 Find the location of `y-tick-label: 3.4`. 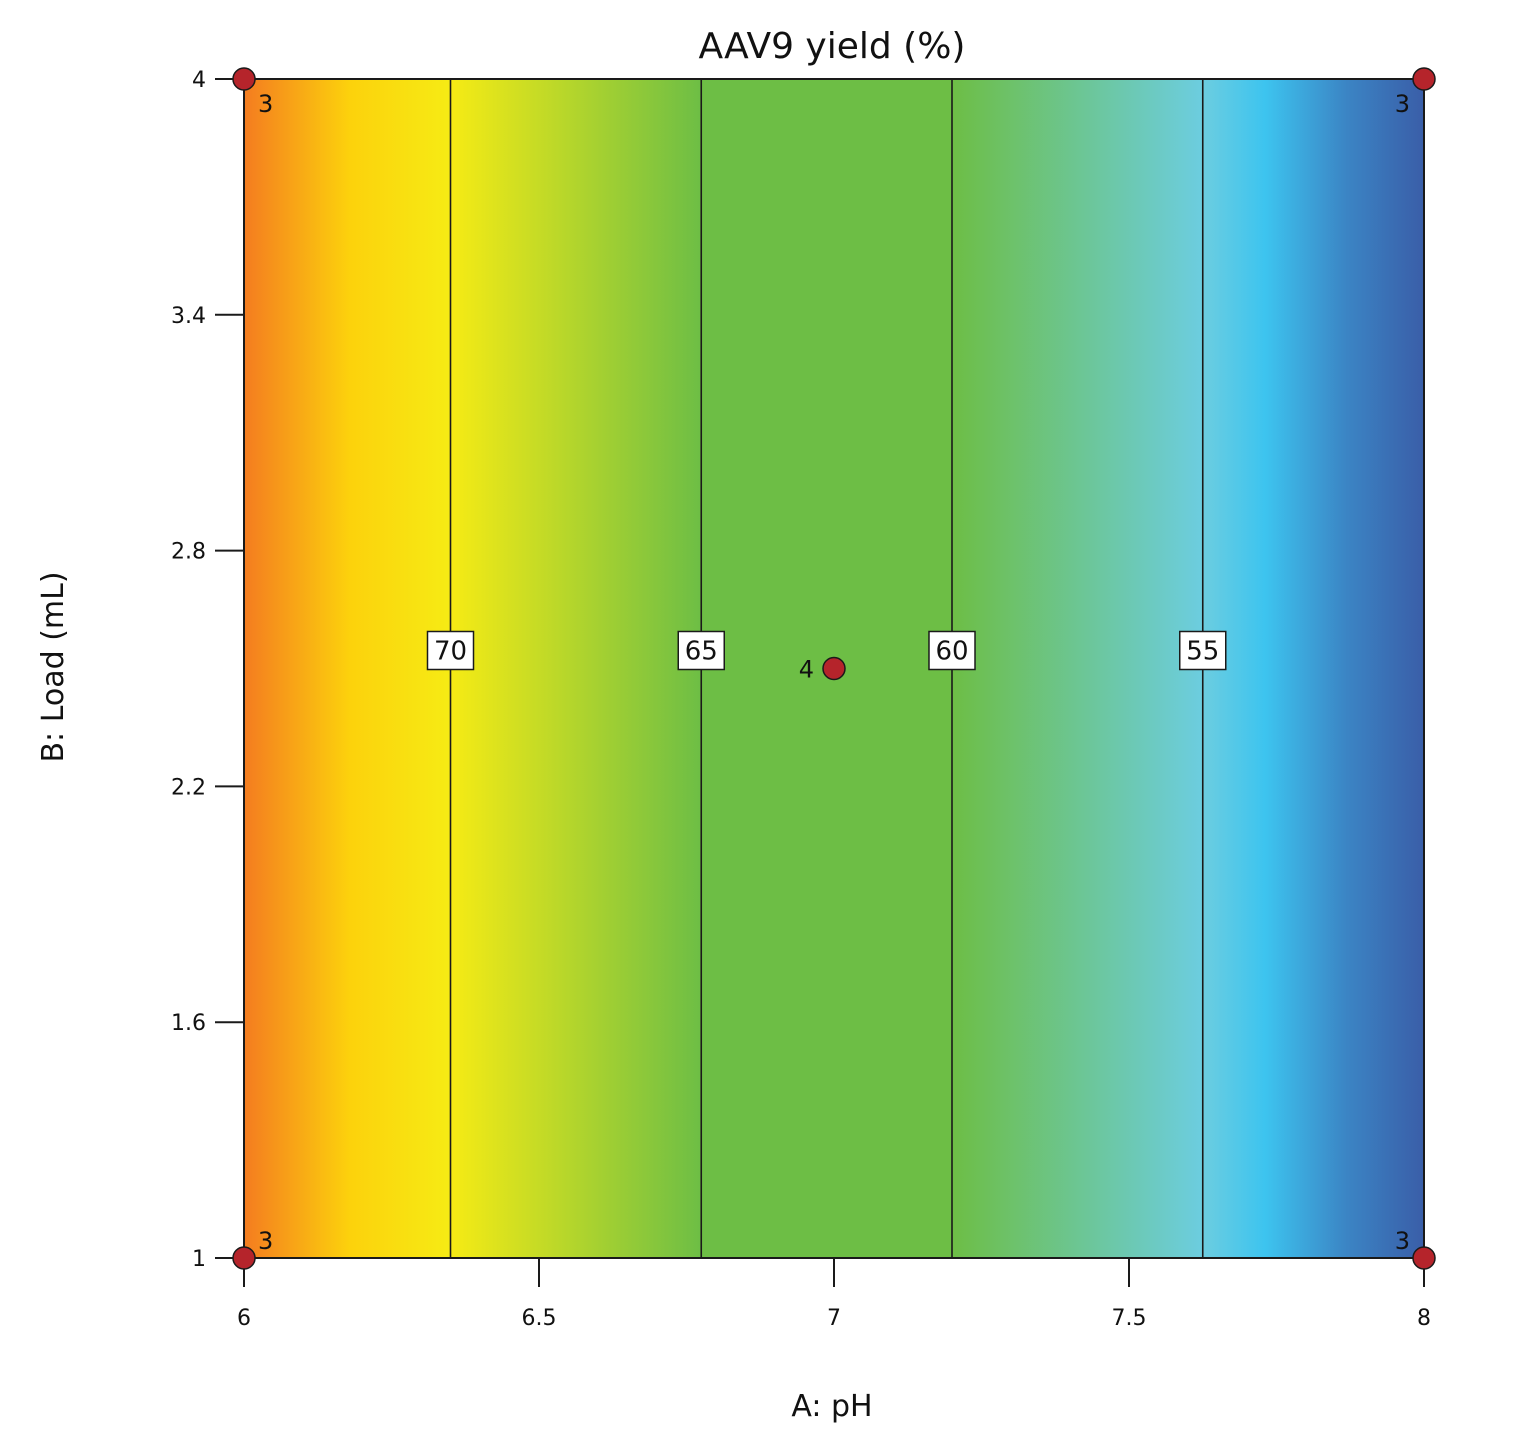

y-tick-label: 3.4 is located at coordinates (188, 316).